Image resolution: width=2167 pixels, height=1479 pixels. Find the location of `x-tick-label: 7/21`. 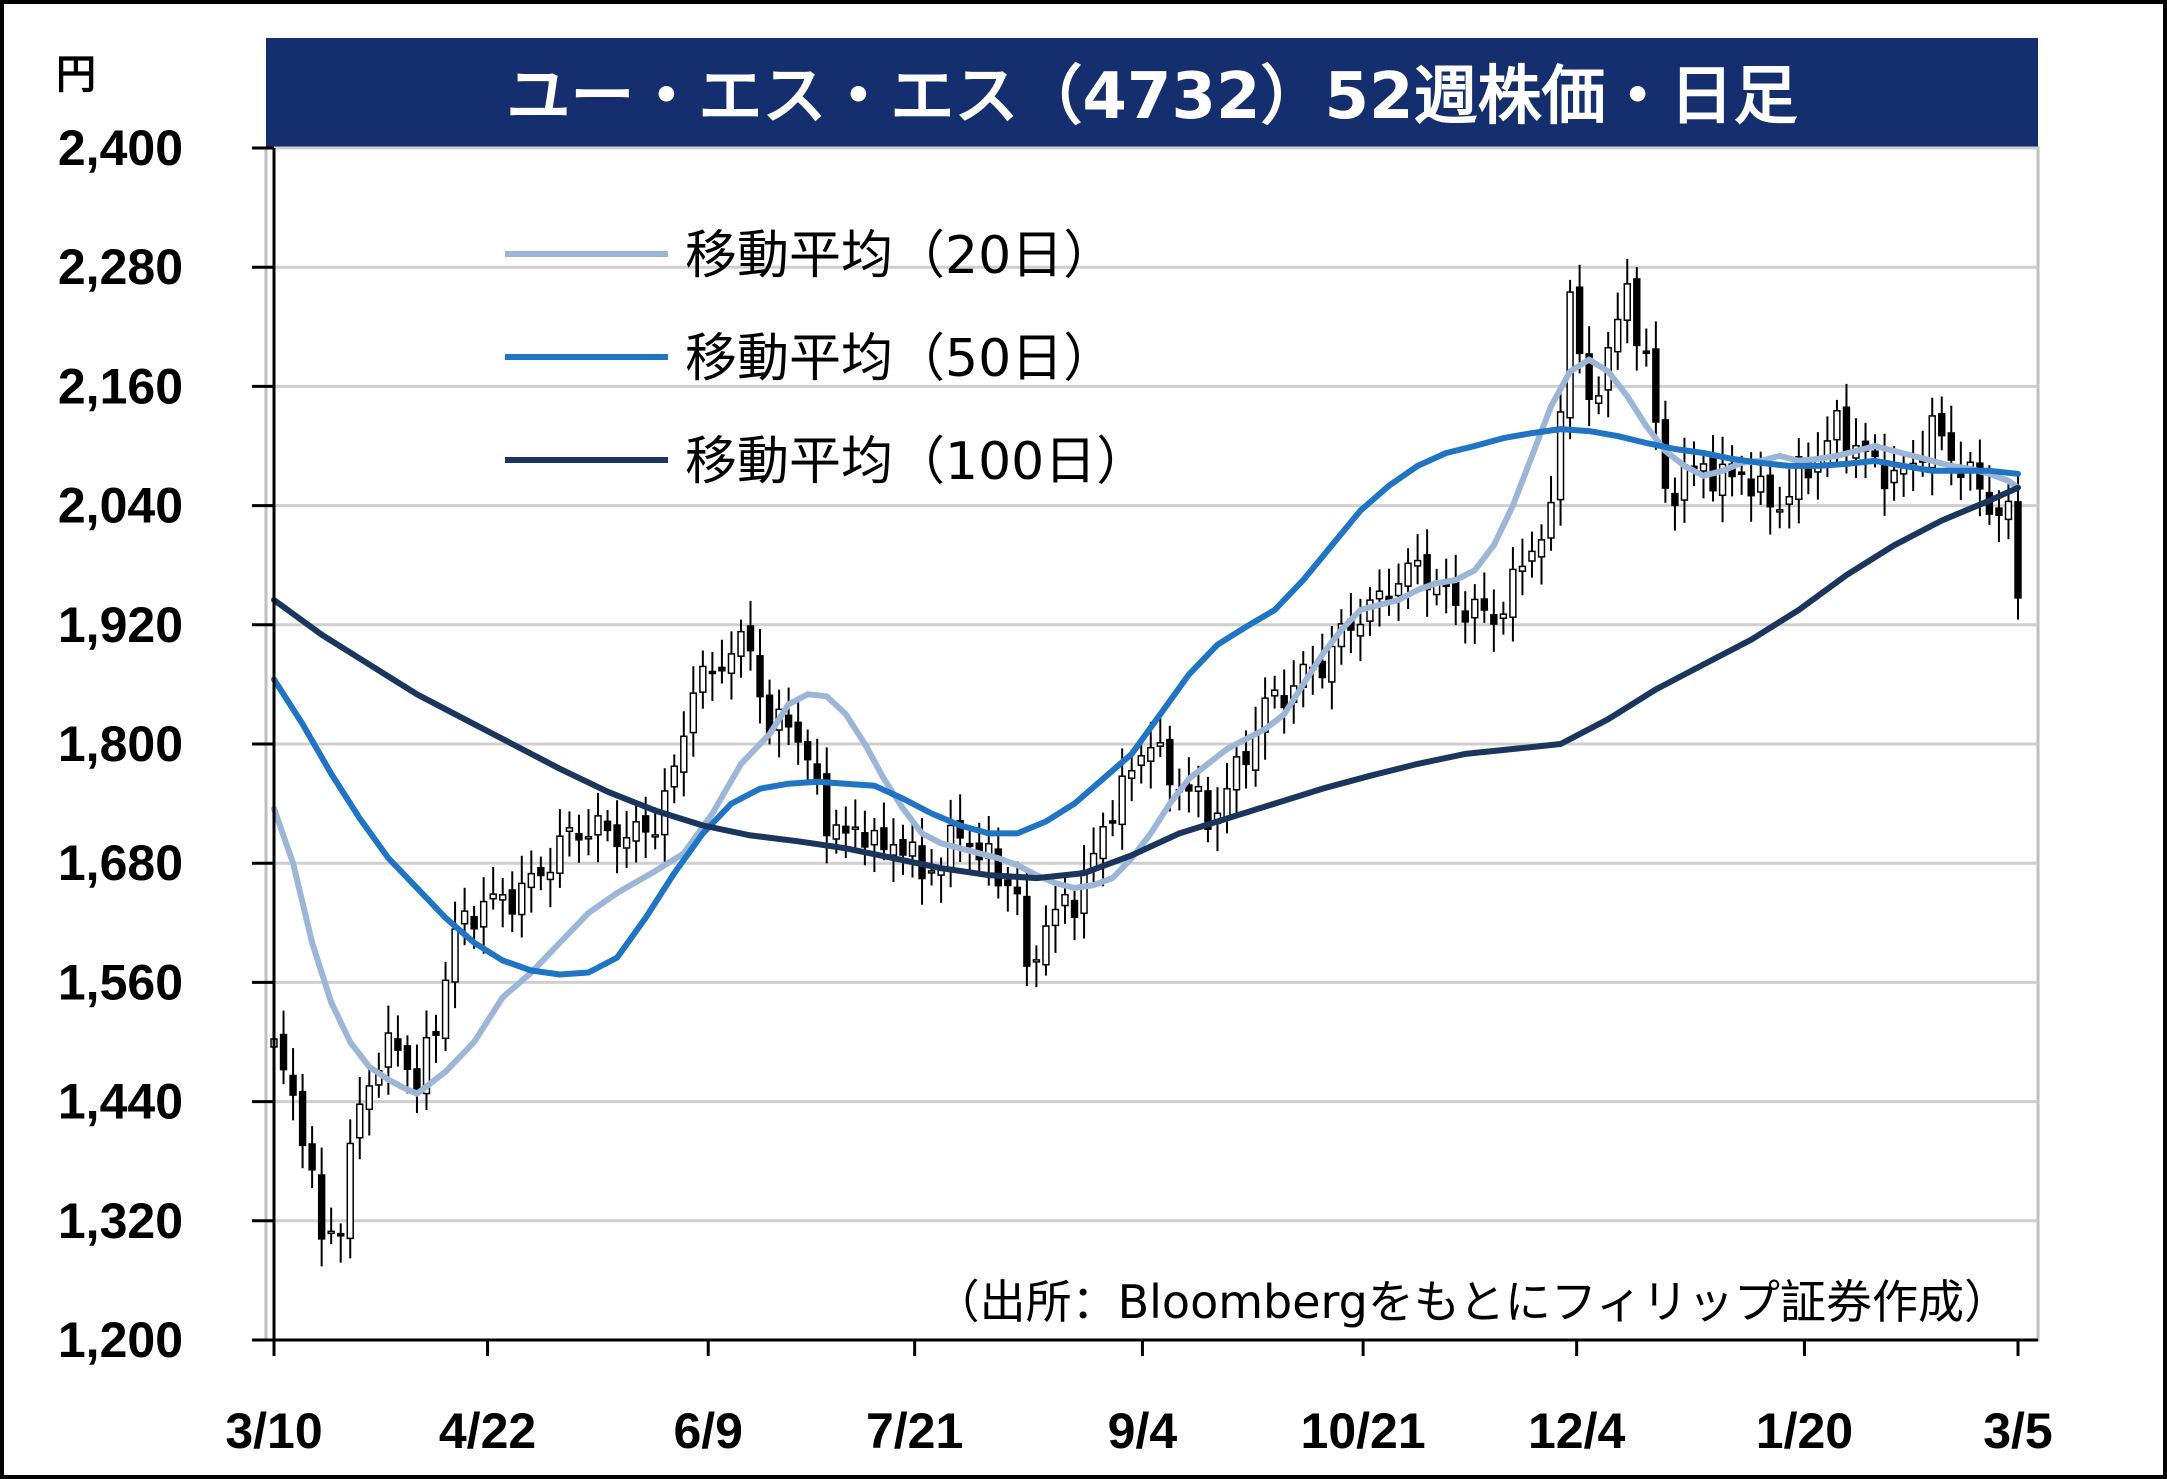

x-tick-label: 7/21 is located at coordinates (914, 1431).